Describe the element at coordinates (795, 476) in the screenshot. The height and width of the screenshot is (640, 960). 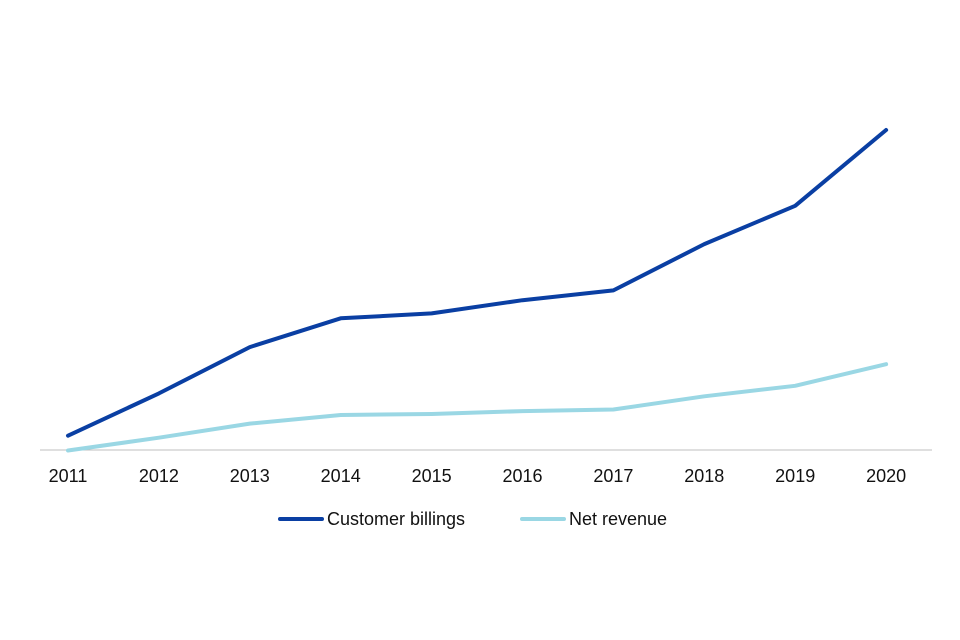
I see `x-tick-label: 2019` at that location.